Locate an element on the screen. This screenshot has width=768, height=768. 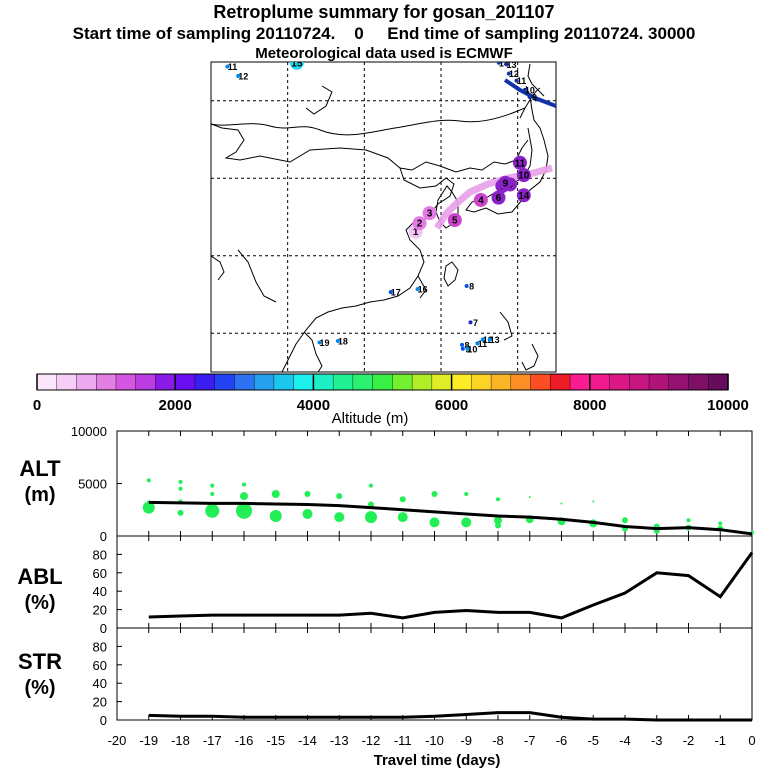
marker-label: 17 is located at coordinates (396, 293).